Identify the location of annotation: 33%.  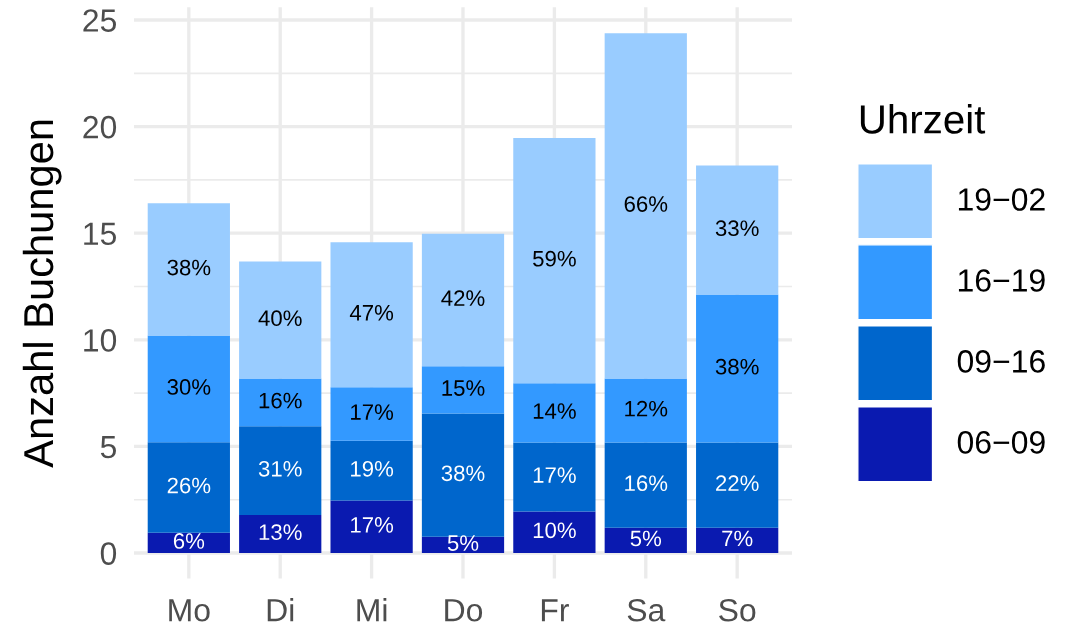
(737, 228).